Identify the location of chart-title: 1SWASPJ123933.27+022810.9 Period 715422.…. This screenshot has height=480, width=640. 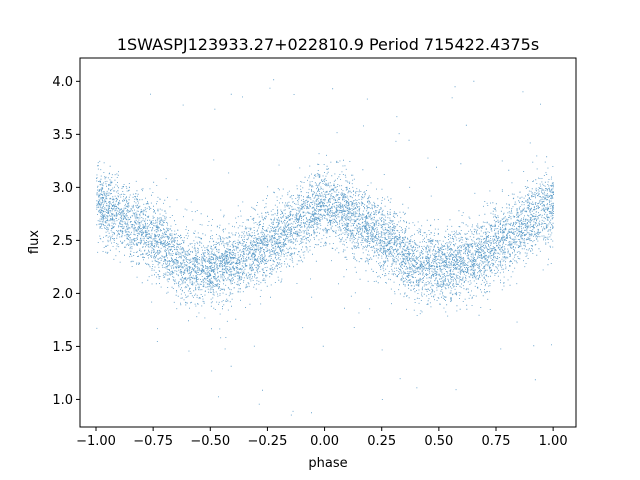
(328, 44).